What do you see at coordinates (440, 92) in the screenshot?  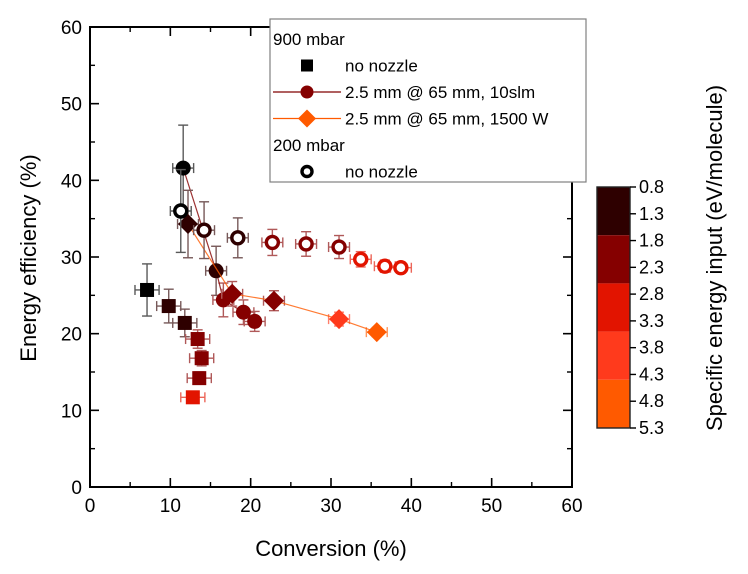 I see `legend-label: 2.5 mm @ 65 mm, 10slm` at bounding box center [440, 92].